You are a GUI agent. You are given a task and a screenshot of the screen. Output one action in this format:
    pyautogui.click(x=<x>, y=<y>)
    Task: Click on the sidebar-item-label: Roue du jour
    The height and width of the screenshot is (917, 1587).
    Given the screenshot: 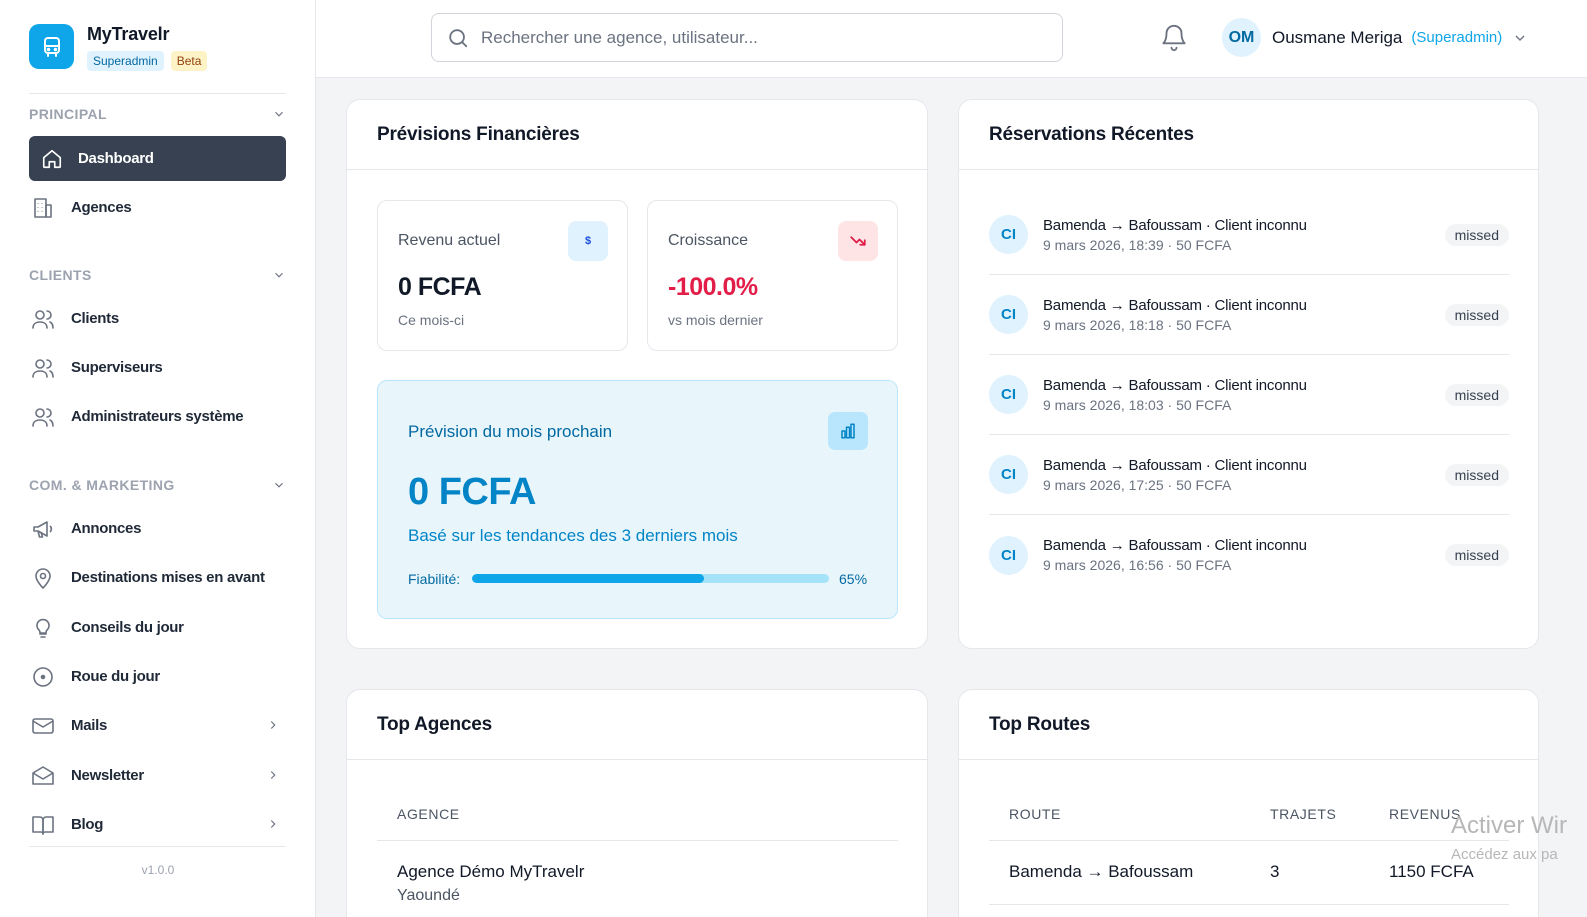 What is the action you would take?
    pyautogui.click(x=115, y=676)
    